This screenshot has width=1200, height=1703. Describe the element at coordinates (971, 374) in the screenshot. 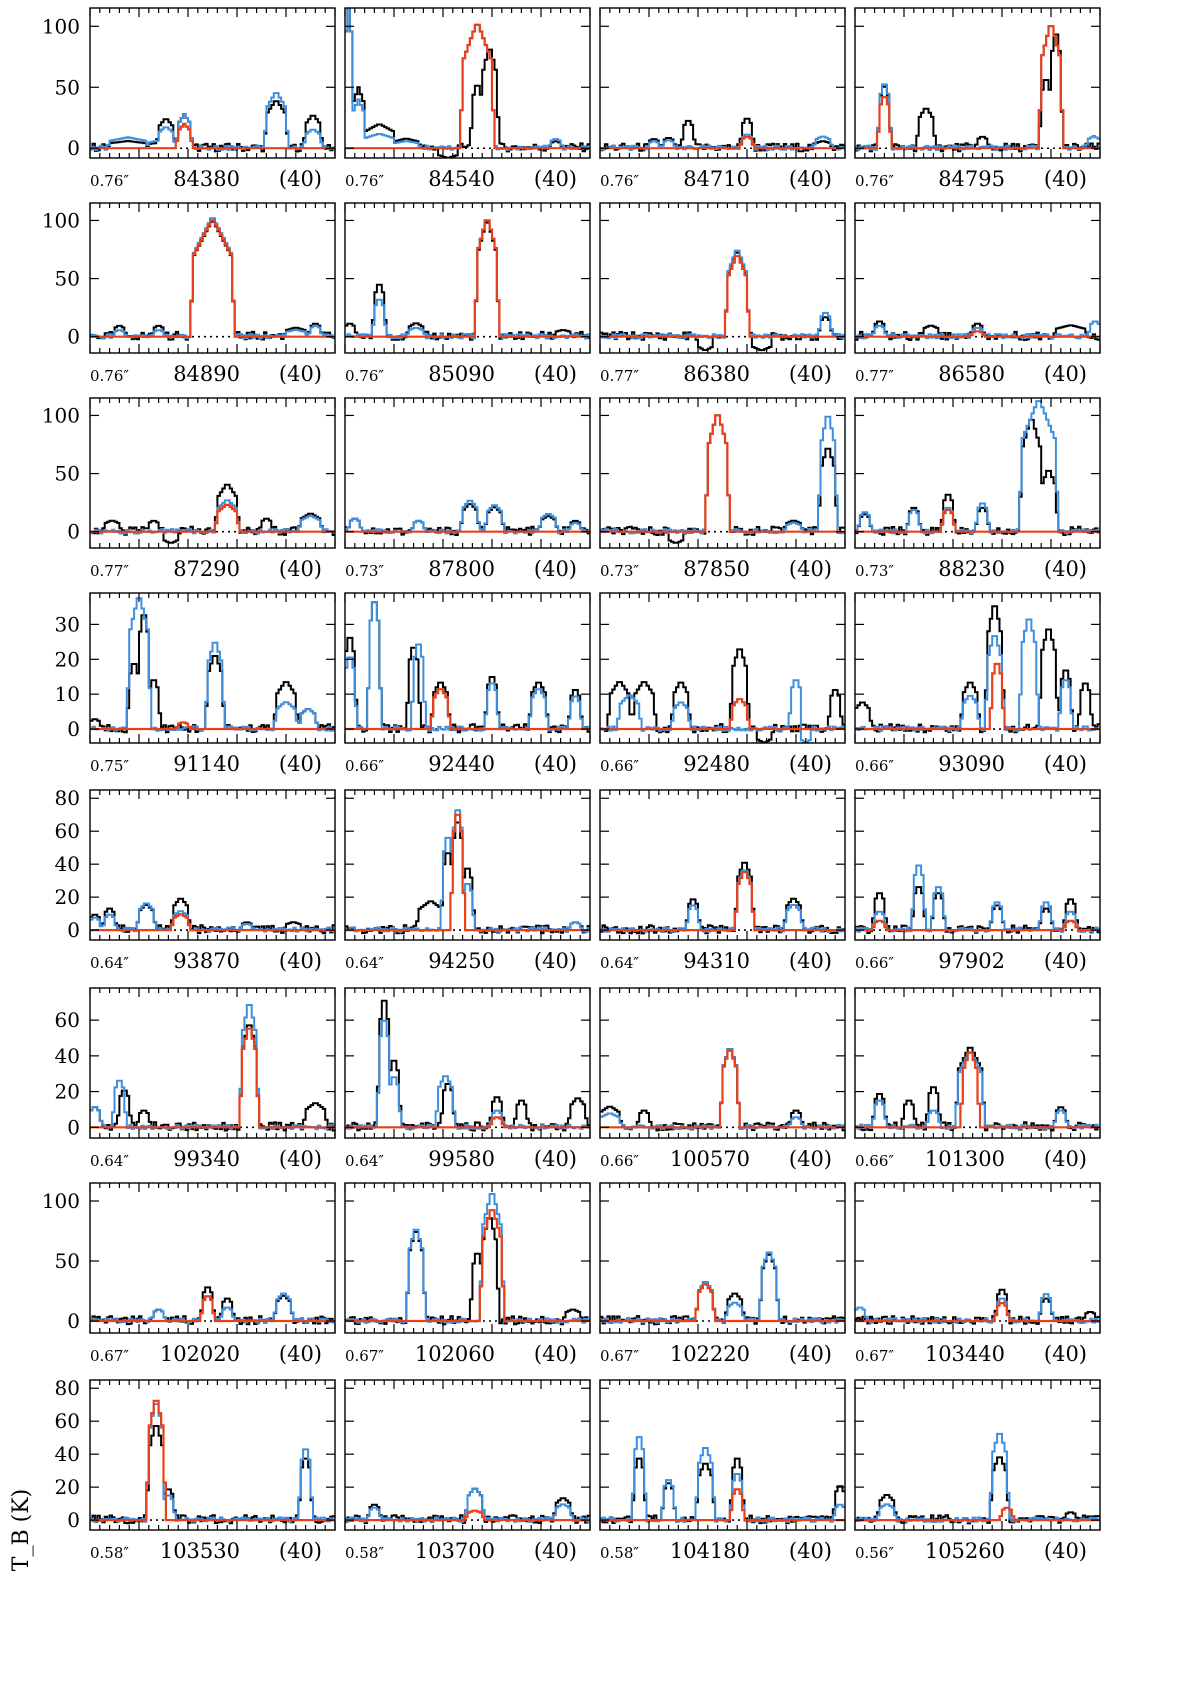

I see `frequency-label: 86580` at that location.